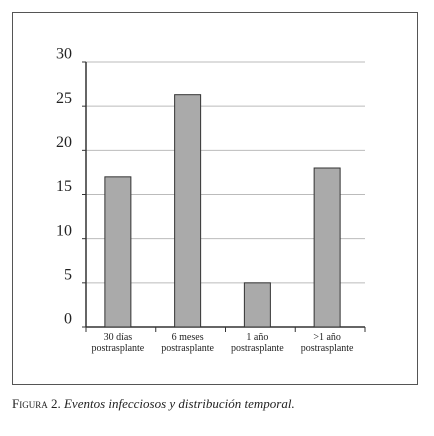  Describe the element at coordinates (327, 343) in the screenshot. I see `x-tick-label: >1 año postrasplante` at that location.